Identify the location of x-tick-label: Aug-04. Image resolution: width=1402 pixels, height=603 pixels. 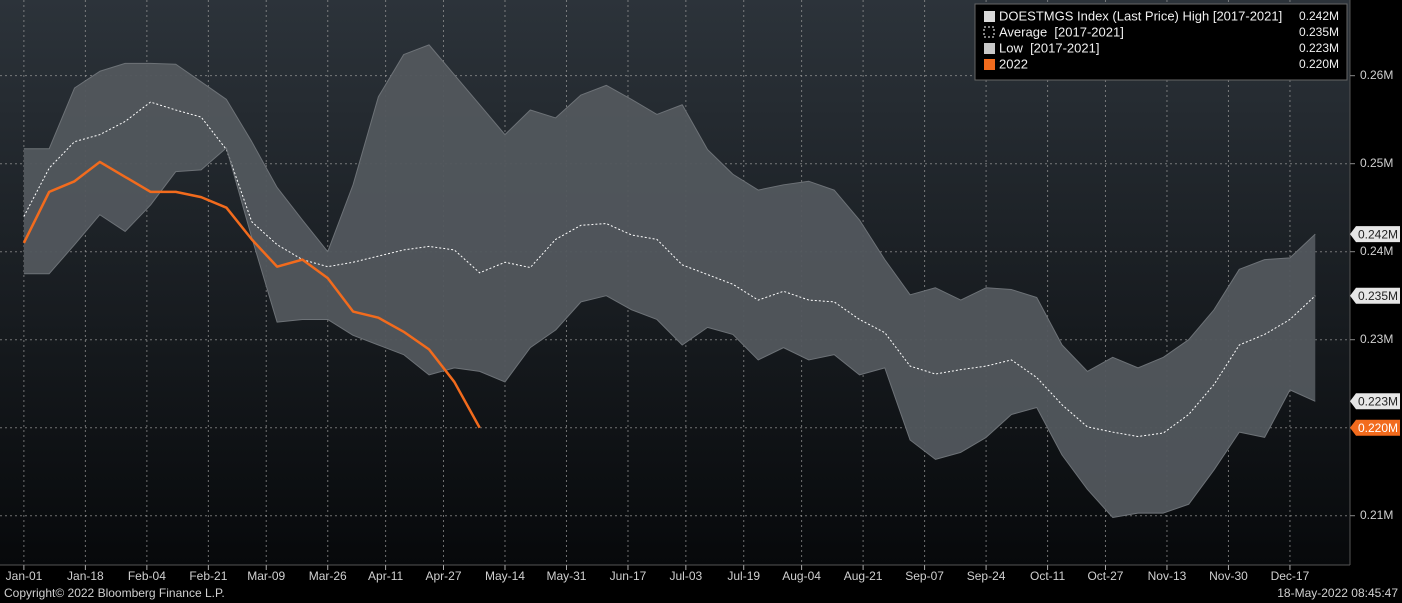
(801, 576).